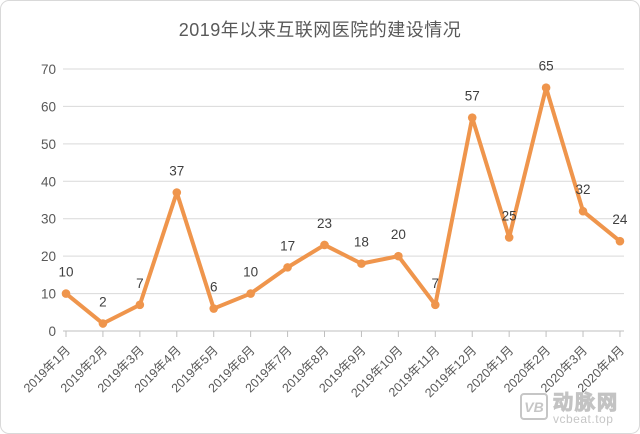 The image size is (640, 434). What do you see at coordinates (48, 181) in the screenshot?
I see `y-tick-label: 40` at bounding box center [48, 181].